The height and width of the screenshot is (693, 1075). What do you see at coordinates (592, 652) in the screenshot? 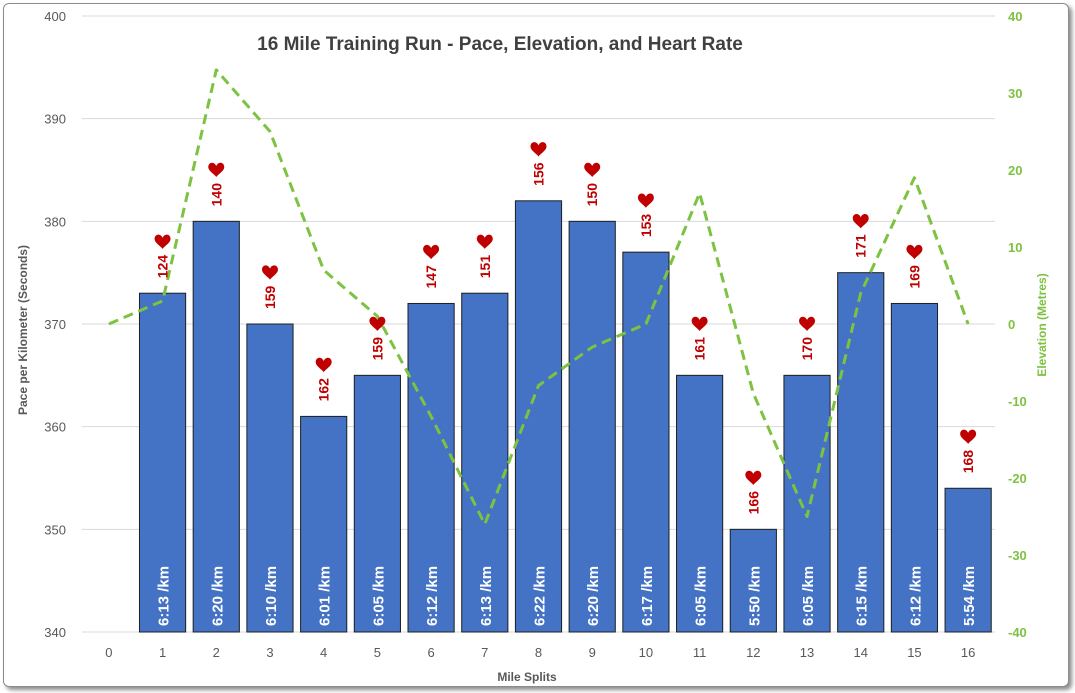
I see `x-tick-label: 9` at bounding box center [592, 652].